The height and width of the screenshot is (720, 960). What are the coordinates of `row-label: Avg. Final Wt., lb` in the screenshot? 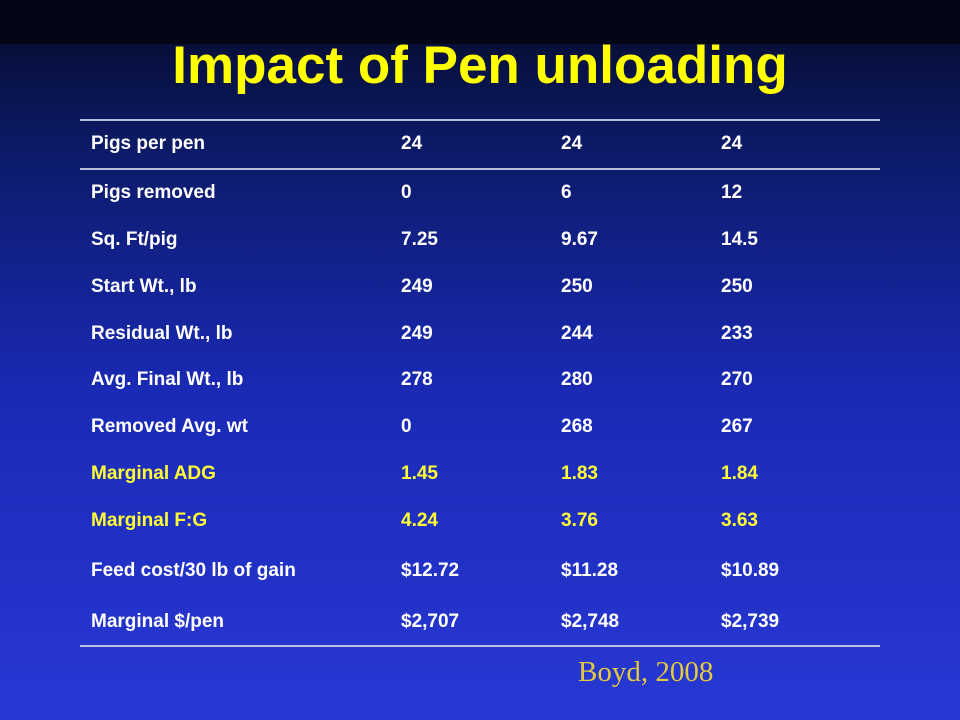 It's located at (167, 380).